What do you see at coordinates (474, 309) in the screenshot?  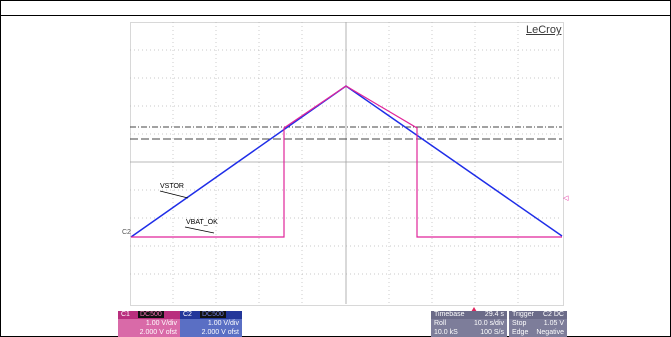 I see `trigger-position-marker` at bounding box center [474, 309].